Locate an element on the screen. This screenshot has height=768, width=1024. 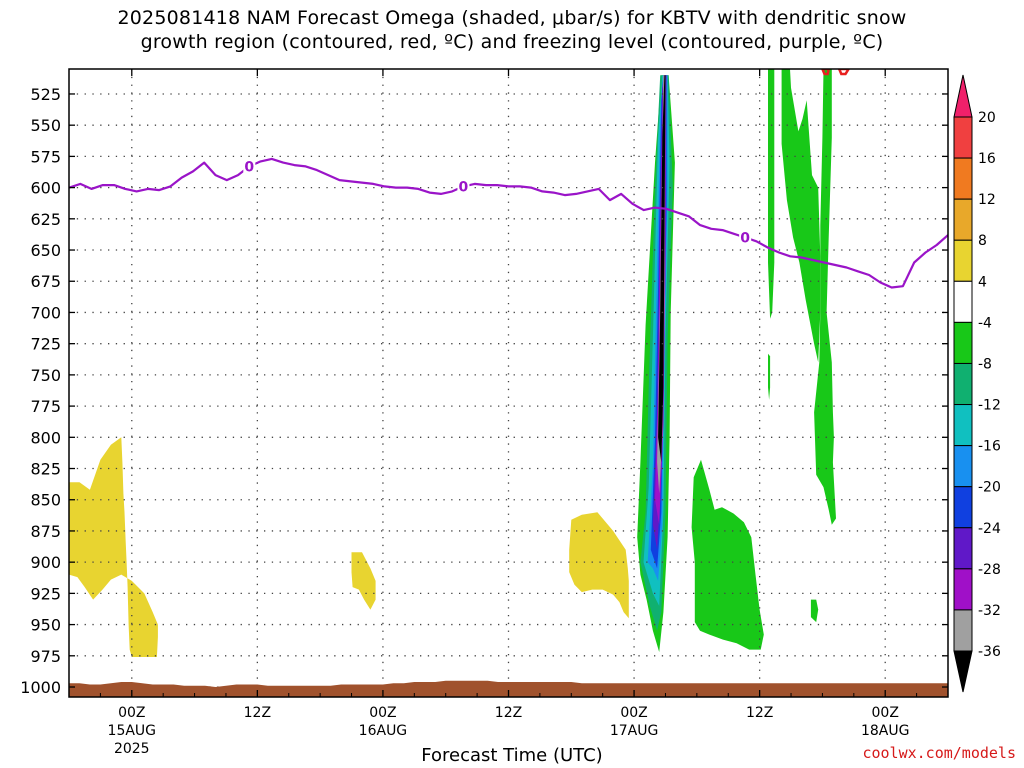
colorbar-label: 20 is located at coordinates (987, 118).